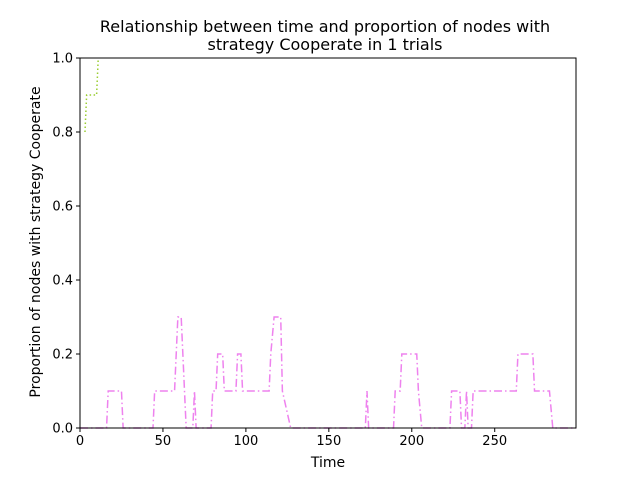 The width and height of the screenshot is (640, 480). What do you see at coordinates (80, 441) in the screenshot?
I see `x-tick-label-0: 0` at bounding box center [80, 441].